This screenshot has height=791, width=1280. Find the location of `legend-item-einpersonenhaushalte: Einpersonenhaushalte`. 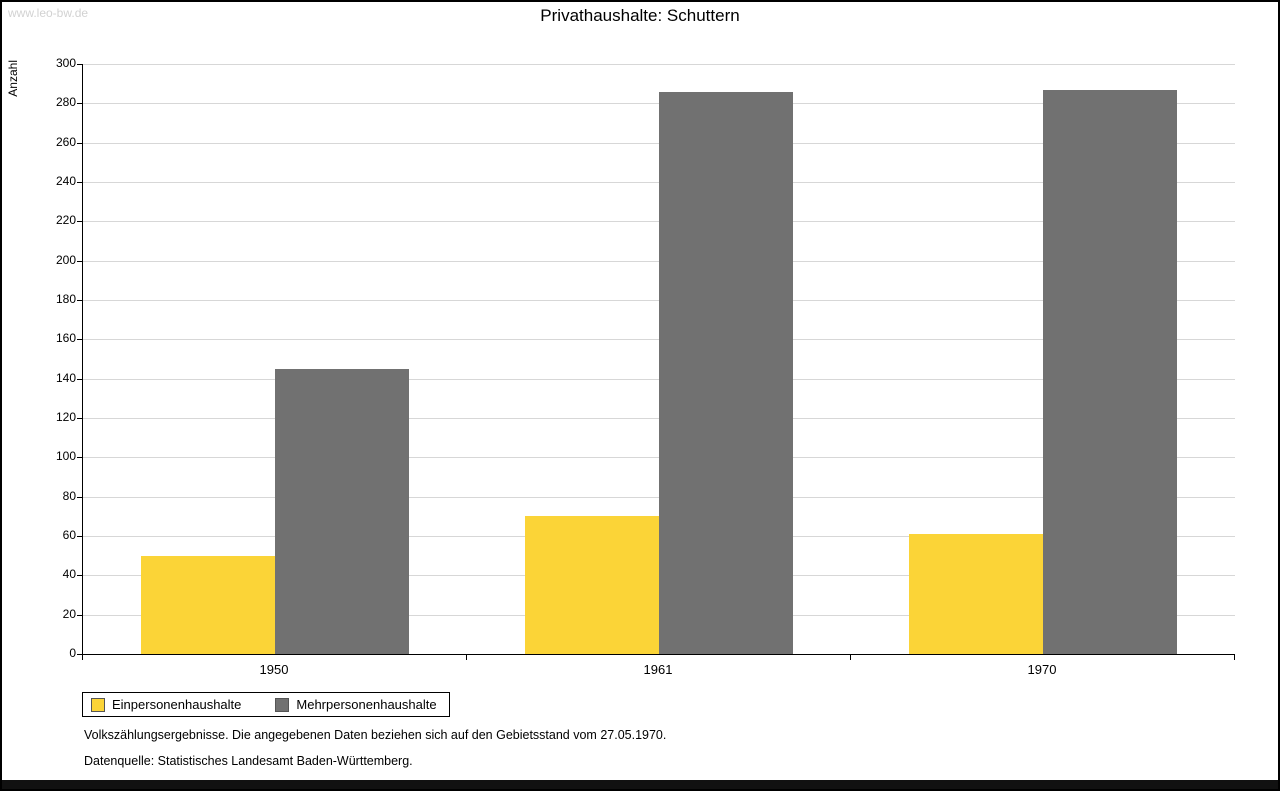

legend-item-einpersonenhaushalte: Einpersonenhaushalte is located at coordinates (166, 704).